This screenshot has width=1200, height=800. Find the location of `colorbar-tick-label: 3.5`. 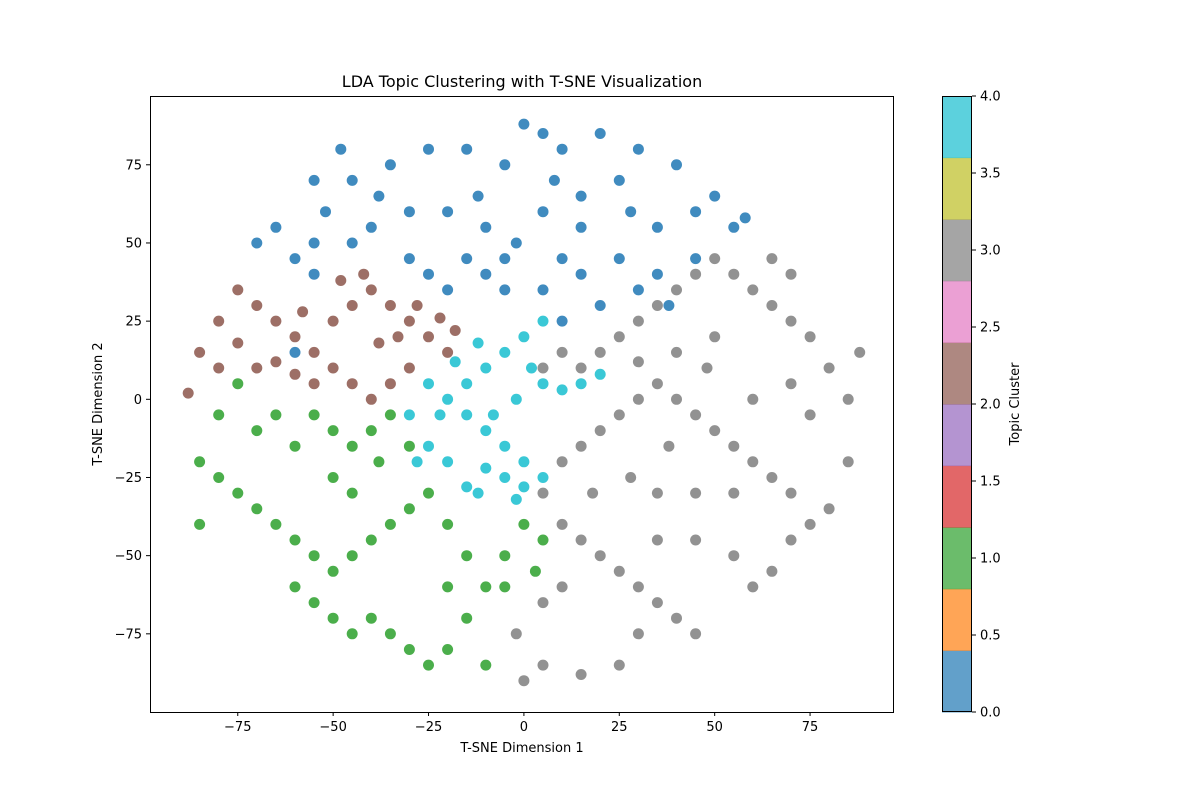

colorbar-tick-label: 3.5 is located at coordinates (990, 174).